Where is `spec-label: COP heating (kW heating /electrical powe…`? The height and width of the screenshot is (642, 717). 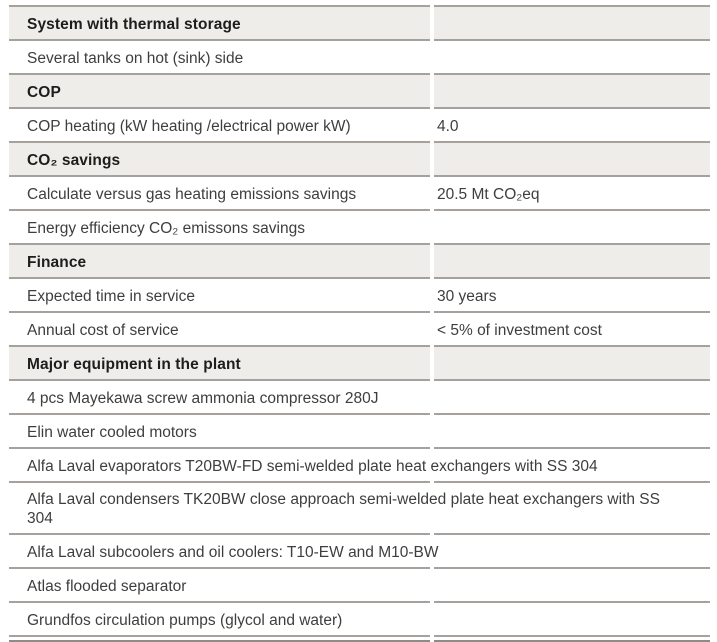
spec-label: COP heating (kW heating /electrical powe… is located at coordinates (189, 126).